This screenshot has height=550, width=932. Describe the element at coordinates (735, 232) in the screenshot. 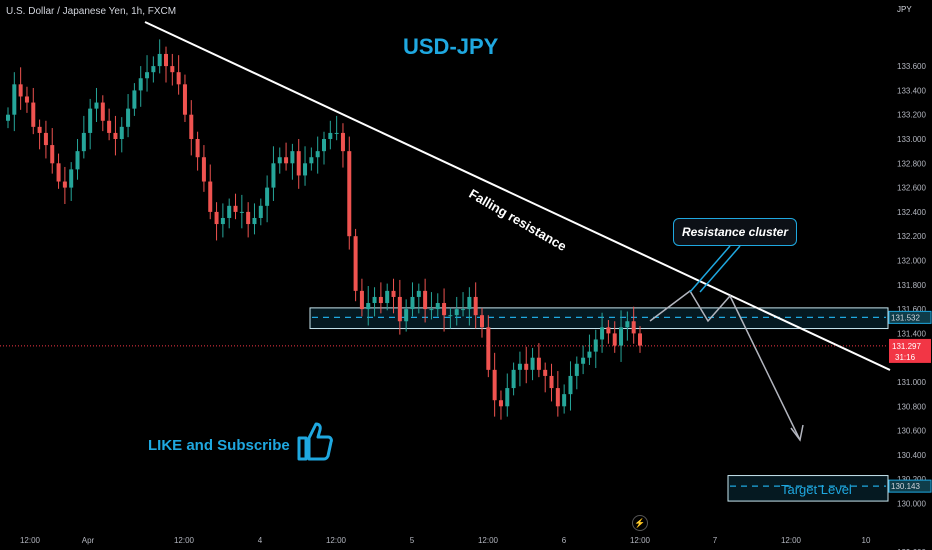

I see `resistance-cluster-callout: Resistance cluster` at that location.